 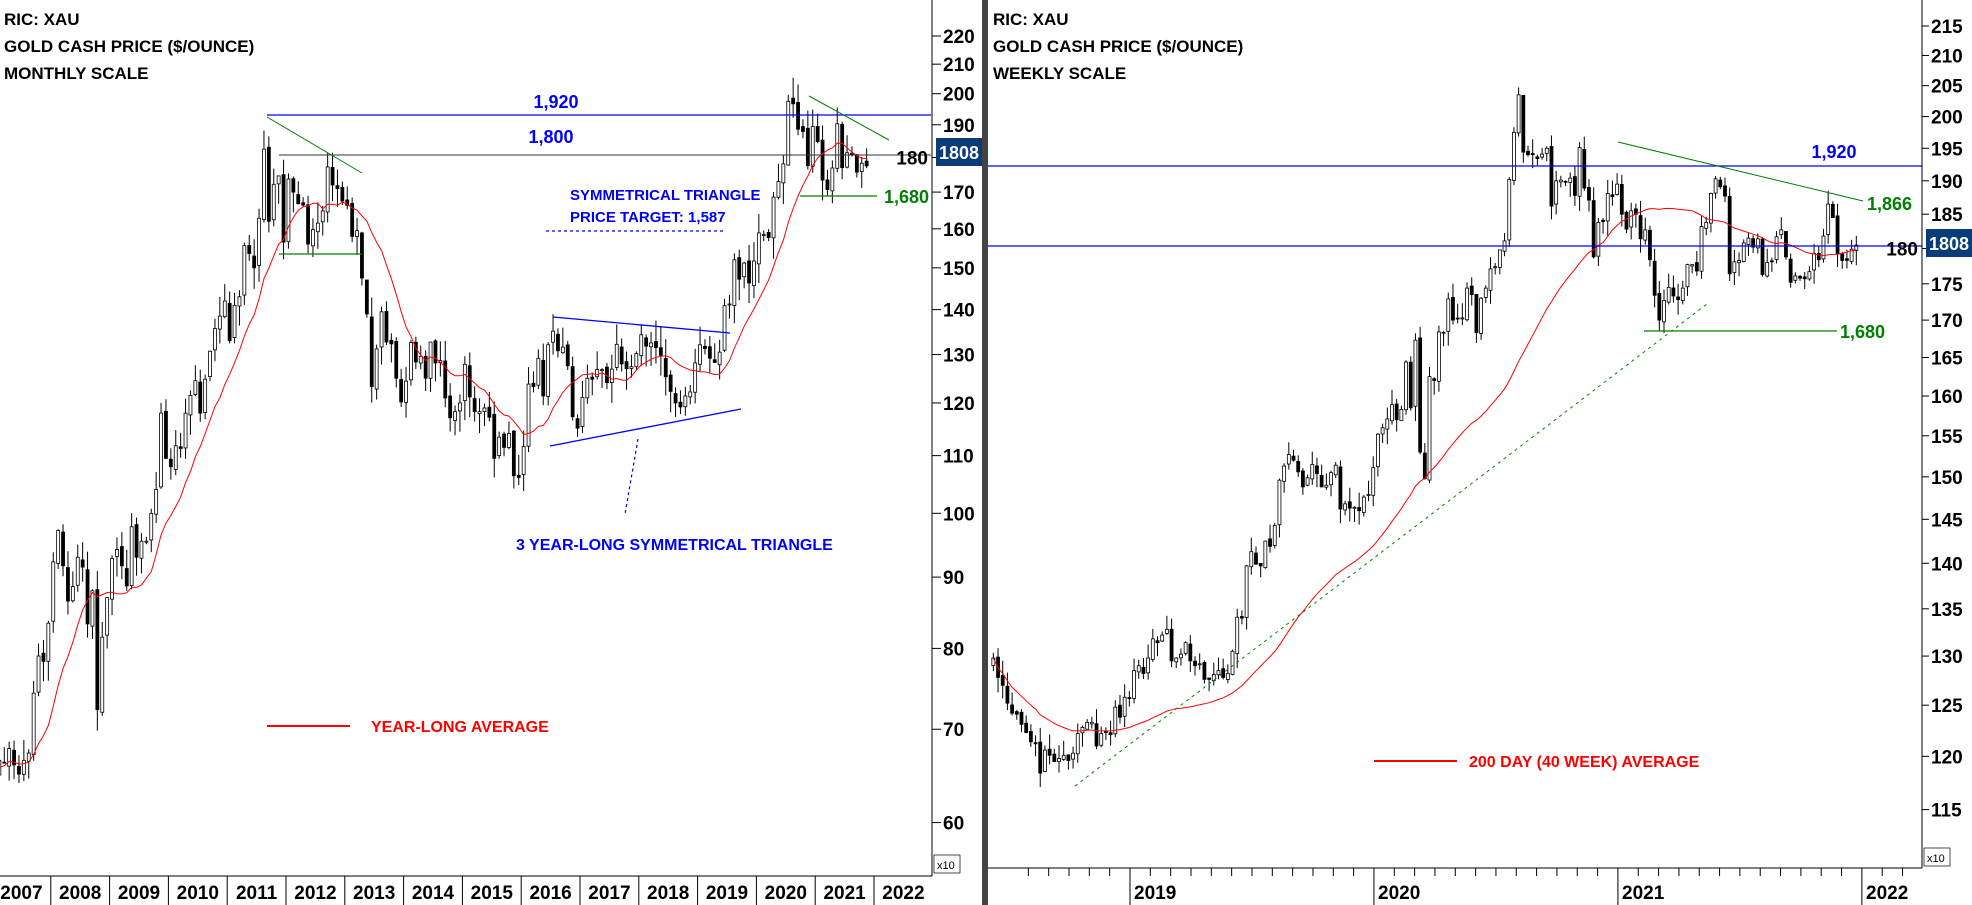 I want to click on multiplier-box, so click(x=947, y=864).